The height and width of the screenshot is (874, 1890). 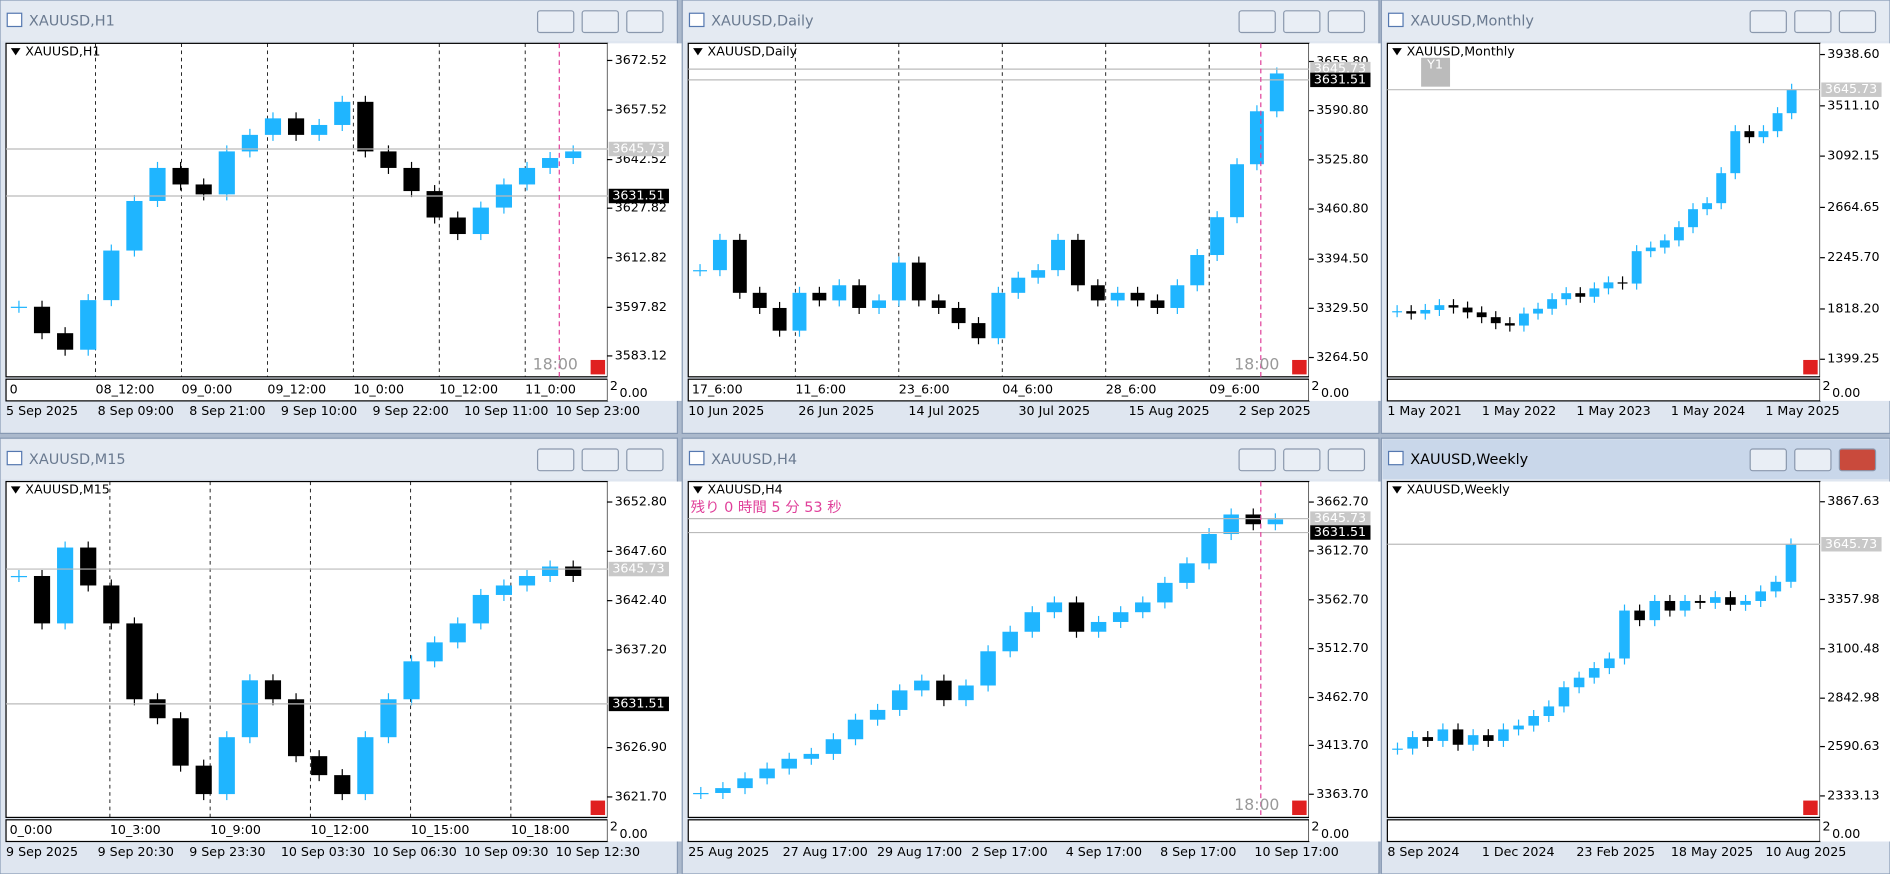 What do you see at coordinates (410, 410) in the screenshot?
I see `date-label: 9 Sep 22:00` at bounding box center [410, 410].